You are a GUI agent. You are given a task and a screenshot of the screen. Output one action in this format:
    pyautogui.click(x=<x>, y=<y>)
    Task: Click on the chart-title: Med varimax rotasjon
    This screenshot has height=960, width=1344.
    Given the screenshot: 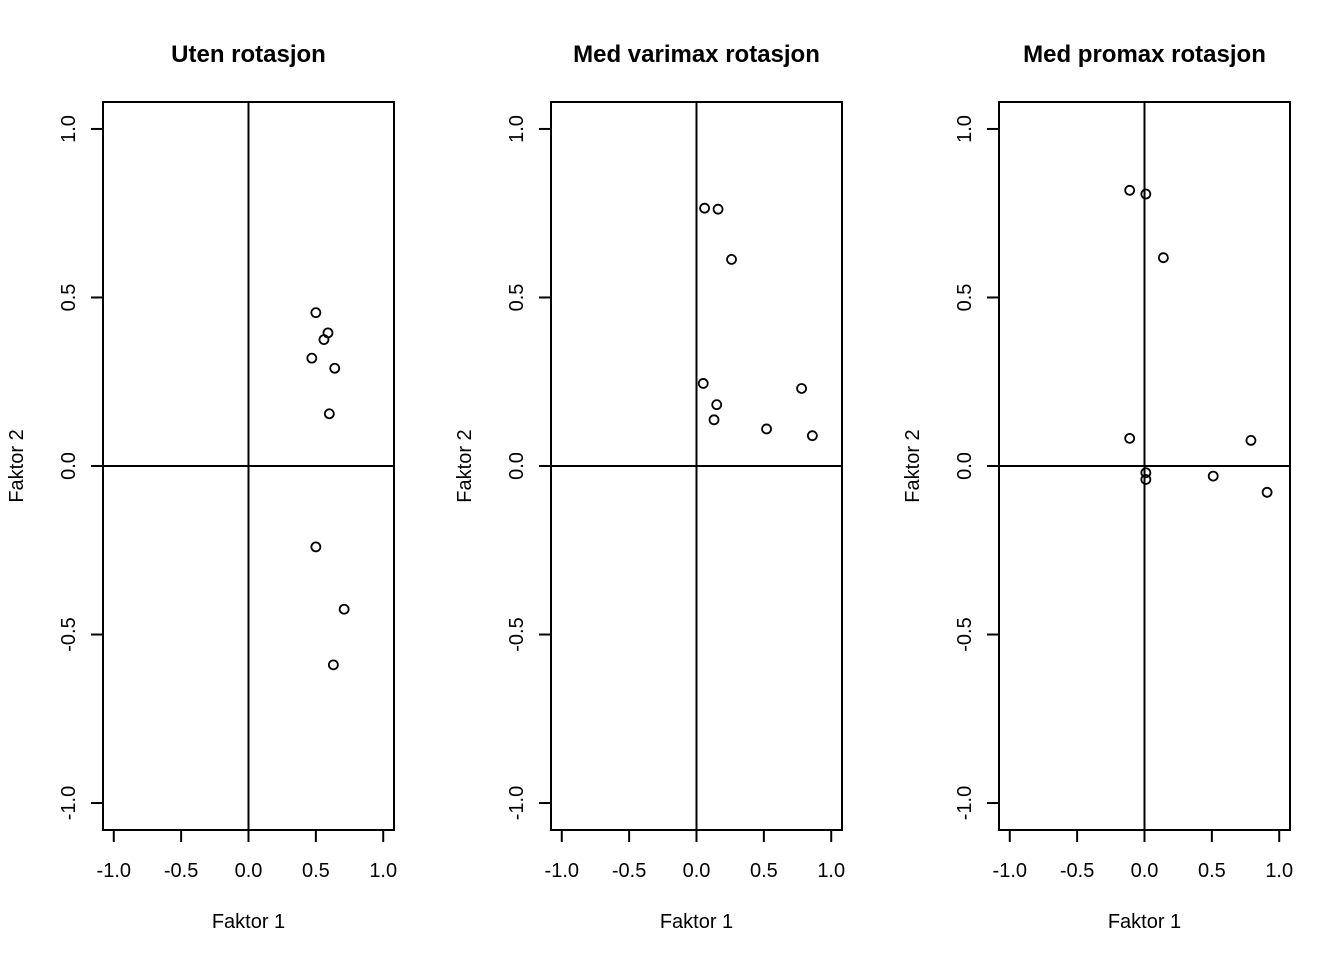 What is the action you would take?
    pyautogui.click(x=696, y=54)
    